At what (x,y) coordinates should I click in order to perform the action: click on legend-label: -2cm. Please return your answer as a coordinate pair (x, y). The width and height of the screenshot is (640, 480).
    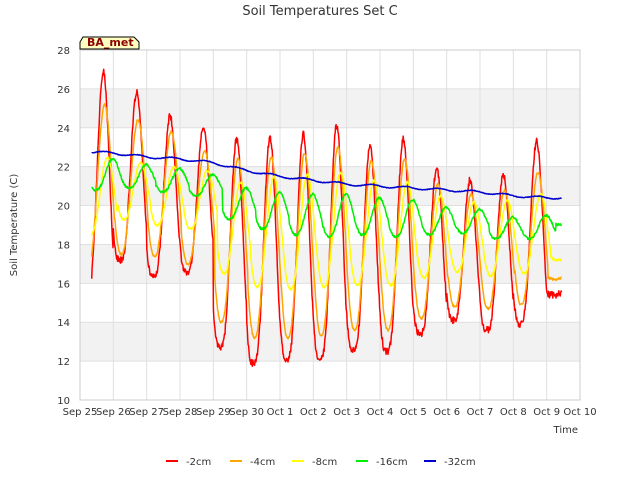
    Looking at the image, I should click on (198, 462).